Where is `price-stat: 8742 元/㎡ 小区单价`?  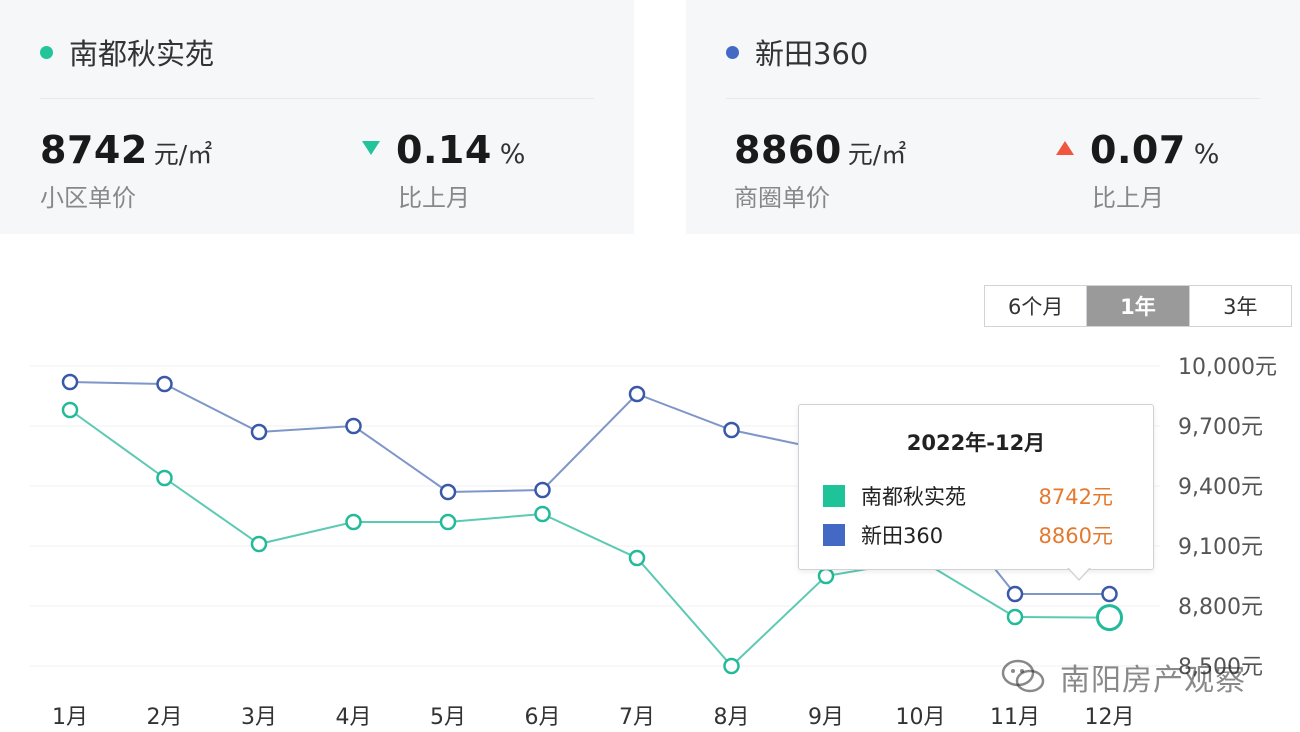 price-stat: 8742 元/㎡ 小区单价 is located at coordinates (126, 170).